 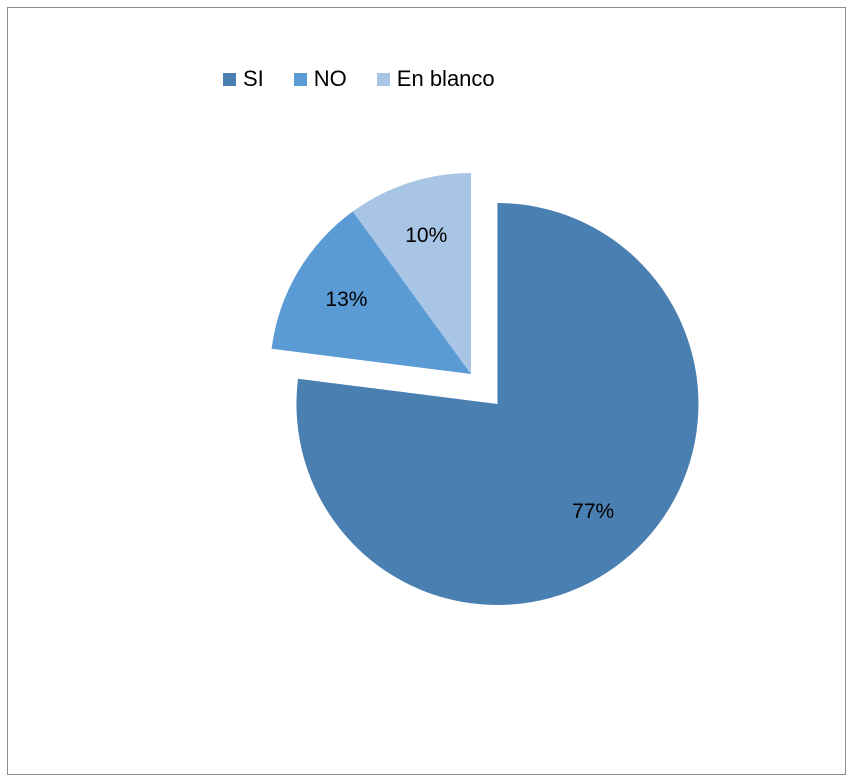 I want to click on legend-swatch-no, so click(x=300, y=79).